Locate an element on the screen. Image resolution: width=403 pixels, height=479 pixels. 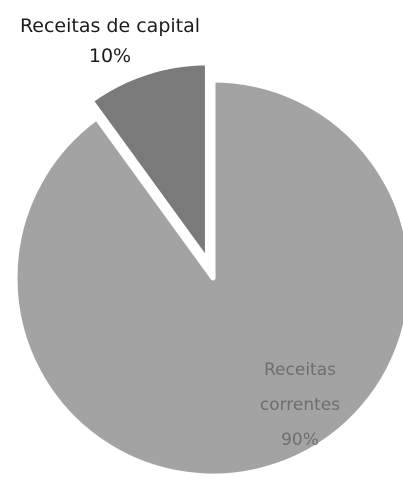
pie-slice-receitas-de-capital is located at coordinates (149, 162).